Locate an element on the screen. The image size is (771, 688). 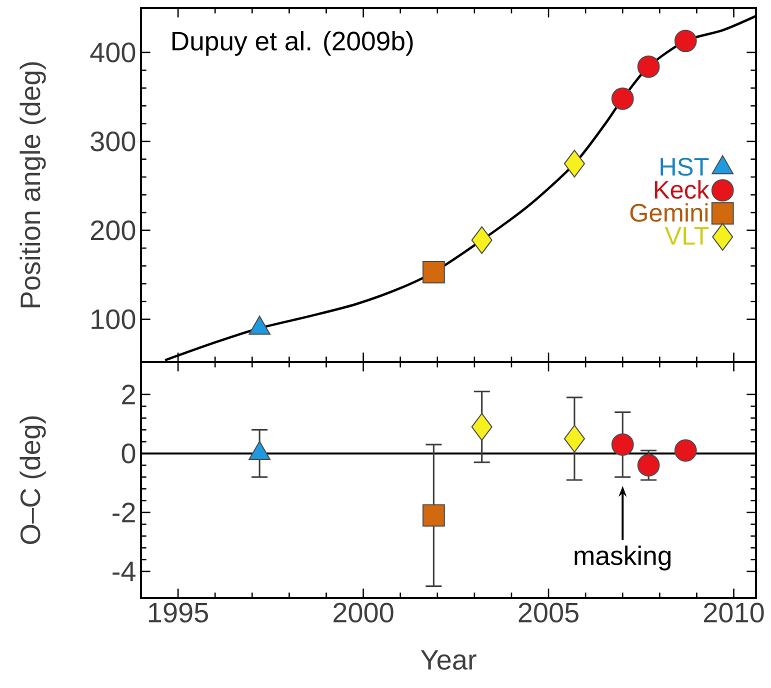
annotation: masking is located at coordinates (622, 558).